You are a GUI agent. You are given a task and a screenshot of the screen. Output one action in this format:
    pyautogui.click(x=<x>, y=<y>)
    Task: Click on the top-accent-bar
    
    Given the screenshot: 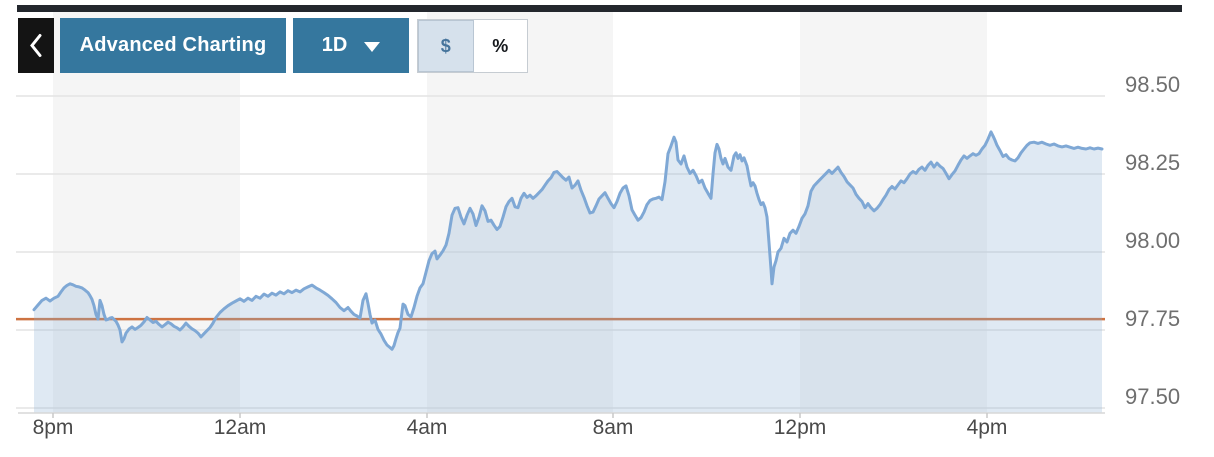 What is the action you would take?
    pyautogui.click(x=599, y=8)
    